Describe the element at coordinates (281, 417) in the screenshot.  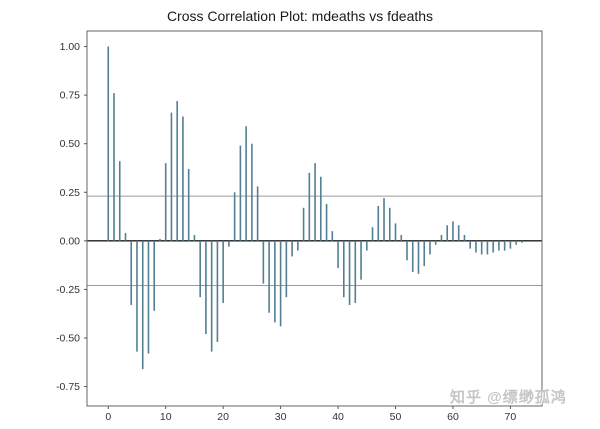
I see `x-tick-label: 30` at that location.